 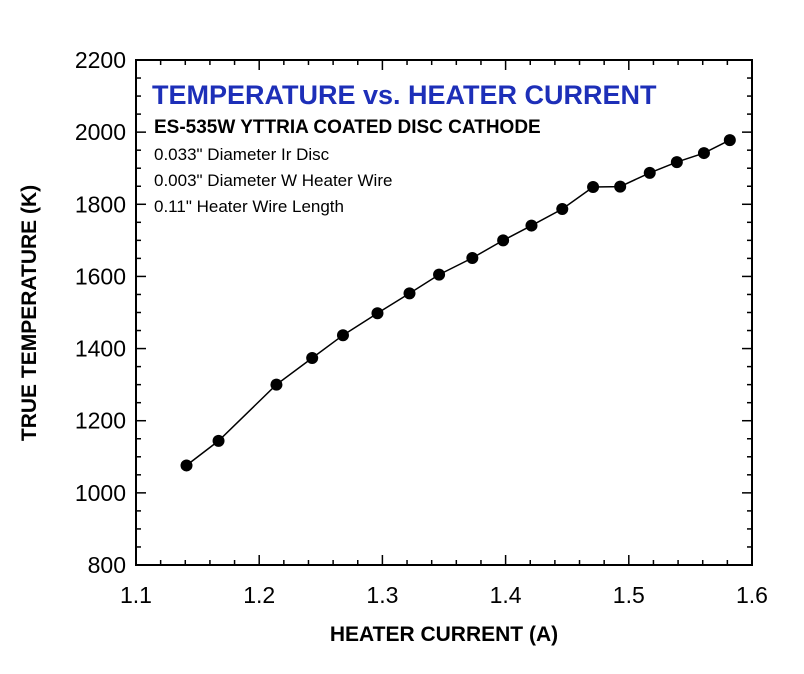 I want to click on y-tick-label: 2200, so click(x=100, y=60).